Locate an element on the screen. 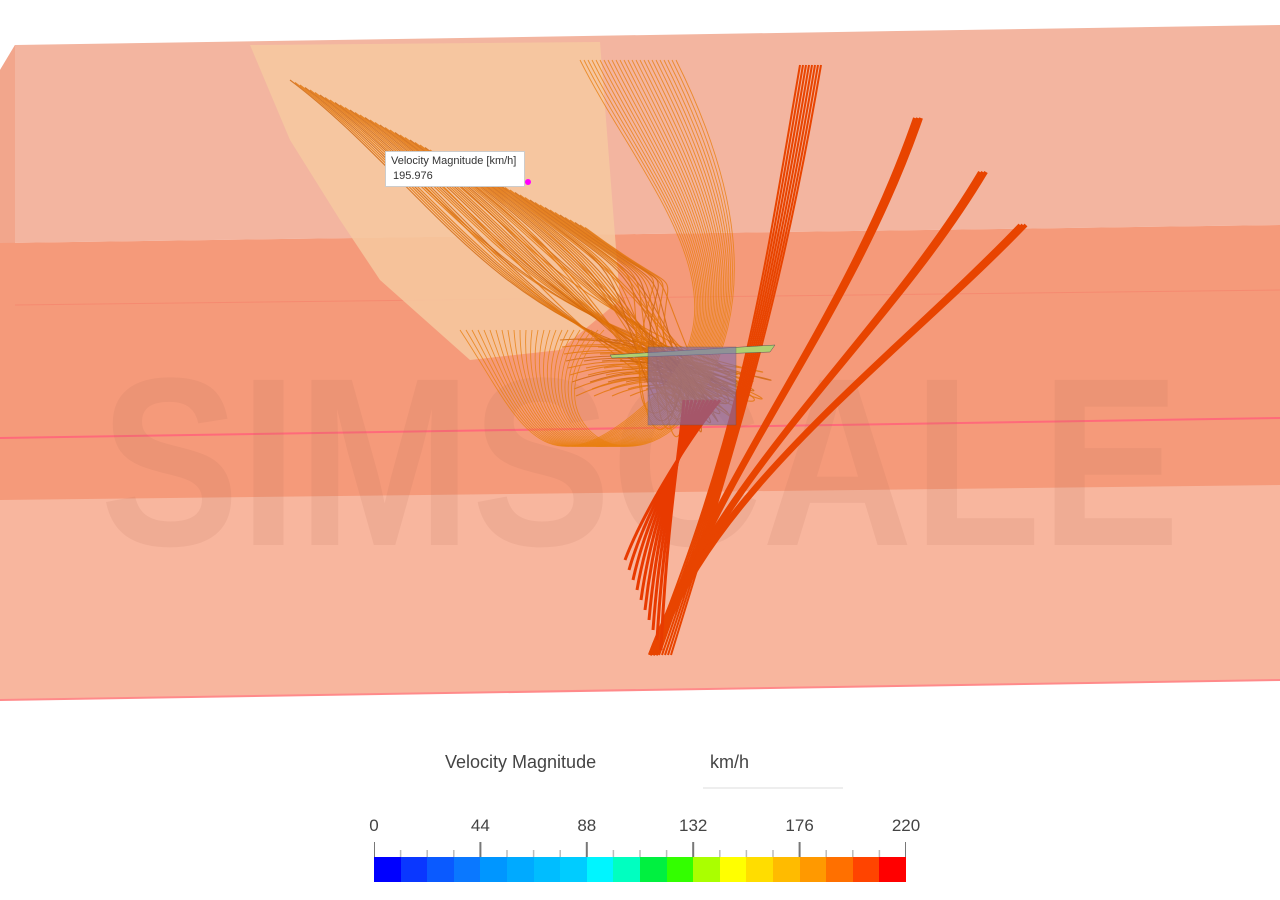 This screenshot has height=900, width=1280. probe-tooltip: Velocity Magnitude [km/h] 195.976 is located at coordinates (455, 169).